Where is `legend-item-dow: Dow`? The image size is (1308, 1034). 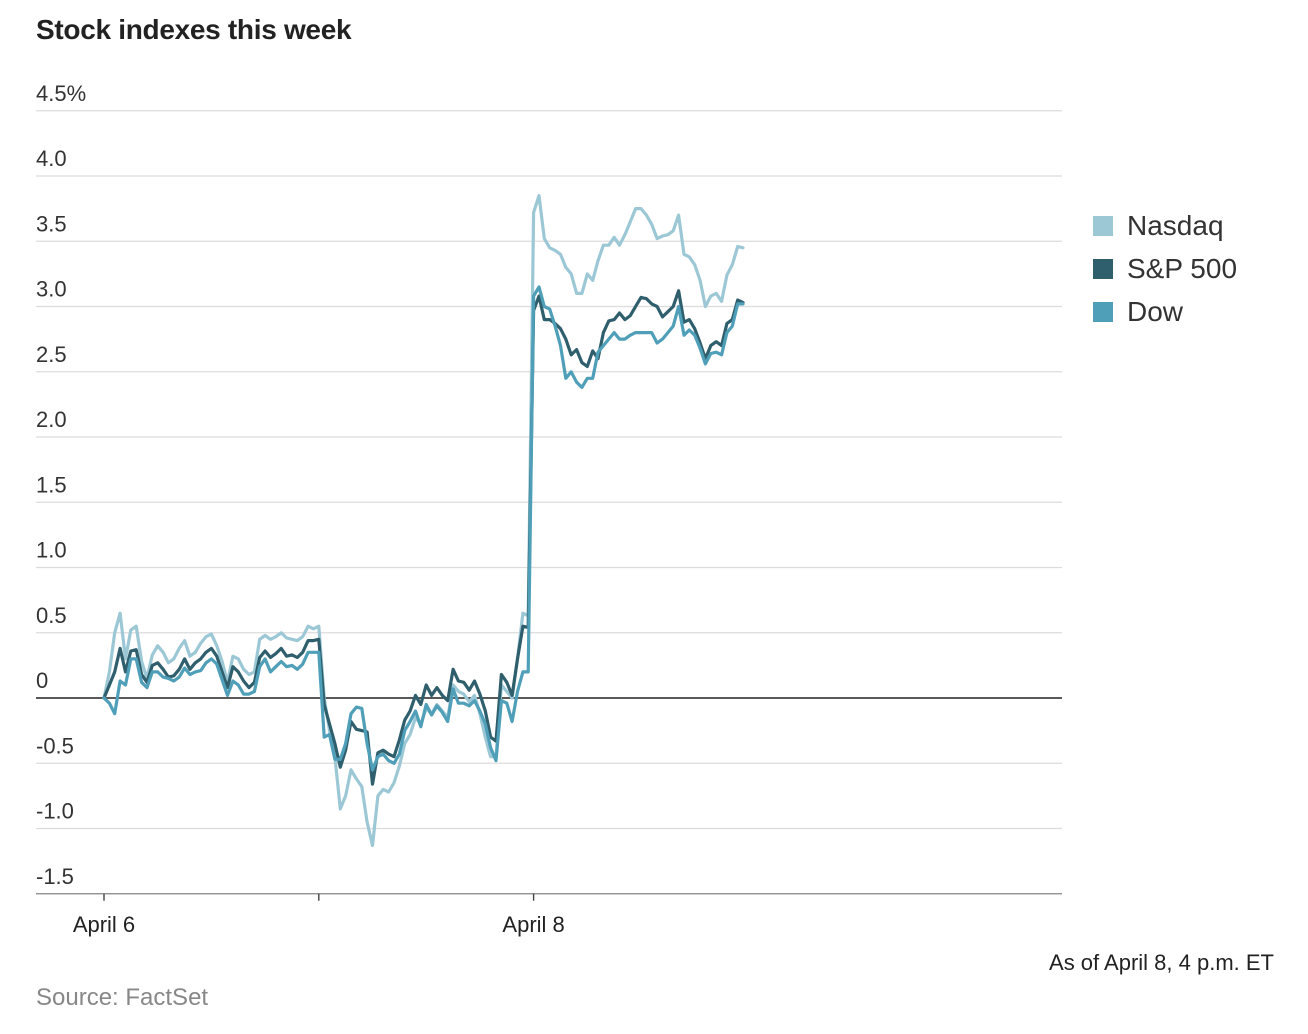 legend-item-dow: Dow is located at coordinates (1165, 311).